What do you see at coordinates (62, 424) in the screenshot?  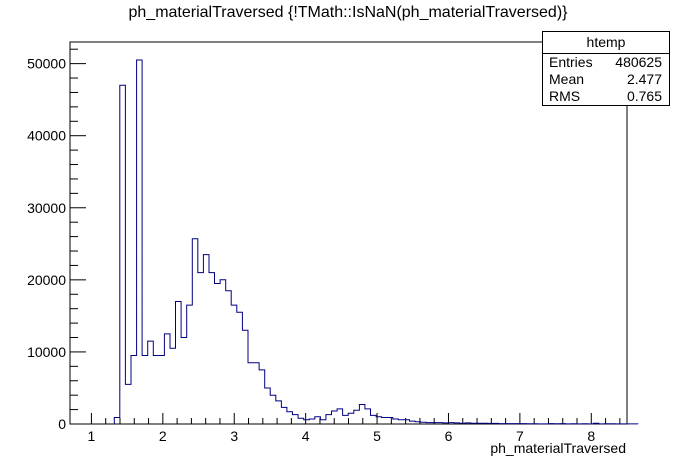 I see `y-tick-label: 0` at bounding box center [62, 424].